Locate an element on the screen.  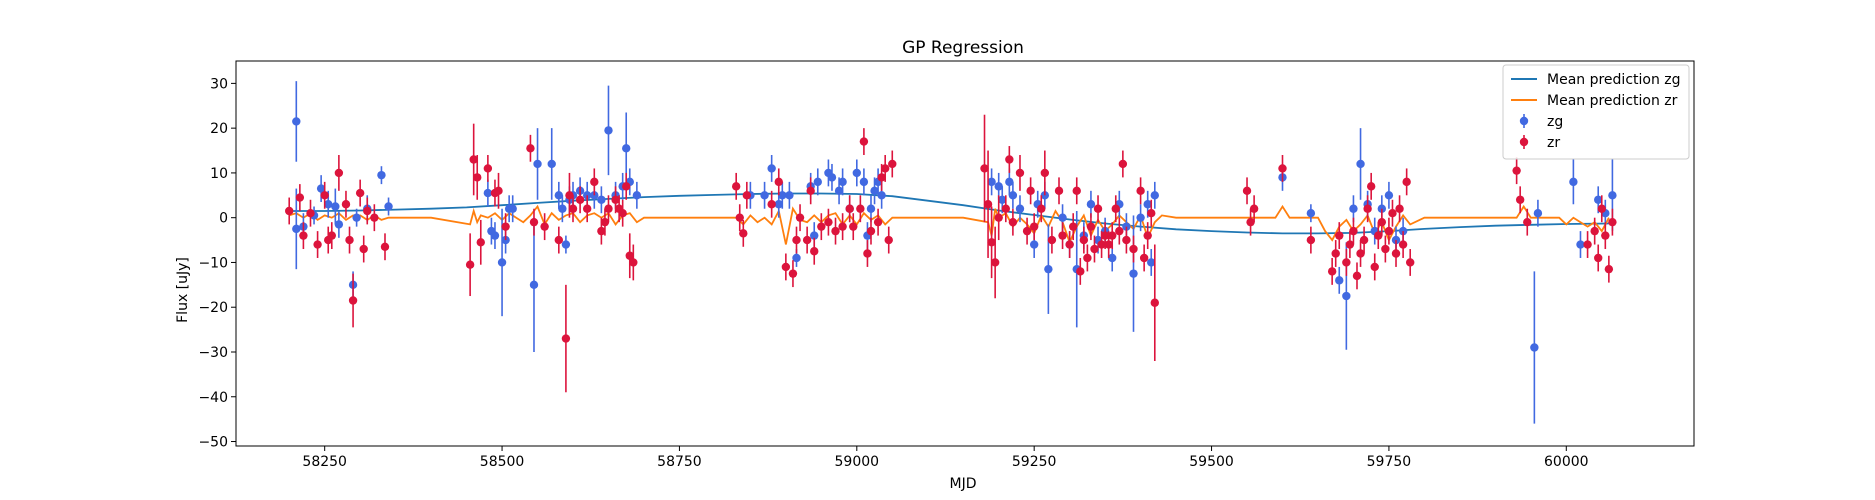
legend-label: Mean prediction zg is located at coordinates (1614, 80).